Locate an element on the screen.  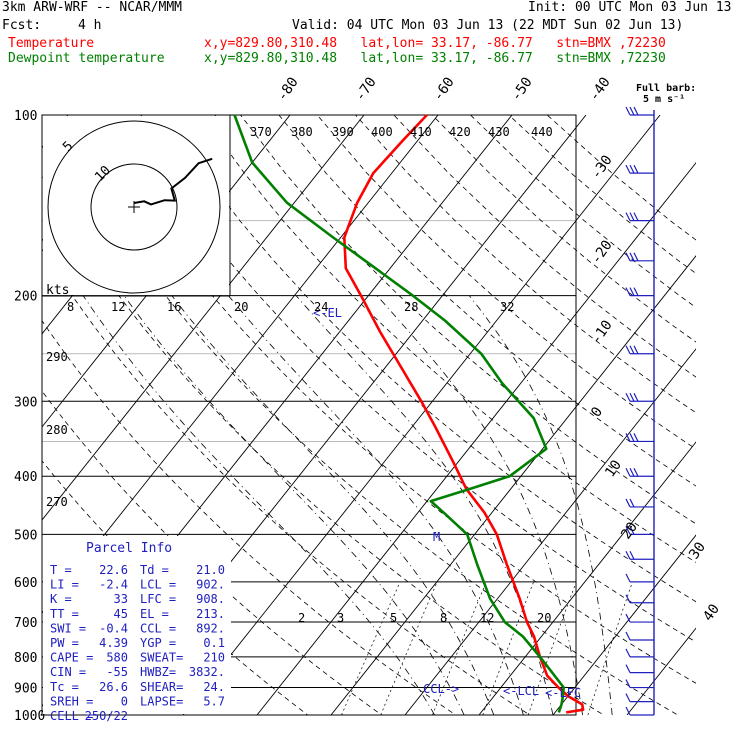
isotherm-label: 10 is located at coordinates (613, 468).